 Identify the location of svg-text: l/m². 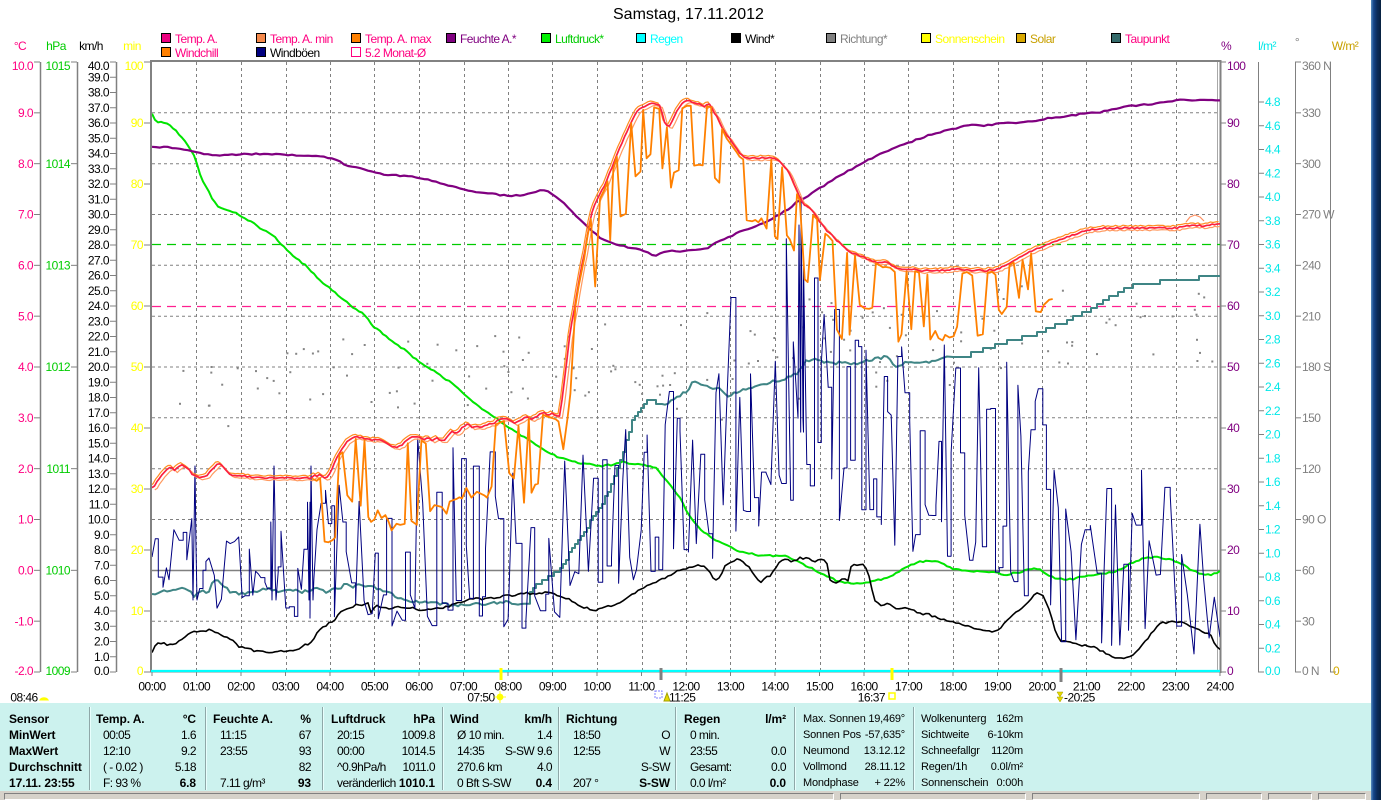
(1267, 46).